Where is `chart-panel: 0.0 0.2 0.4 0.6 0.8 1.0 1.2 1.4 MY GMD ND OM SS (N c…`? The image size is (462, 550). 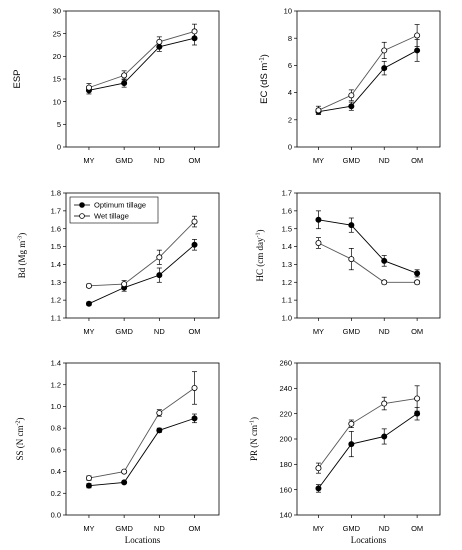
chart-panel: 0.0 0.2 0.4 0.6 0.8 1.0 1.2 1.4 MY GMD ND OM SS (N c… is located at coordinates (117, 446).